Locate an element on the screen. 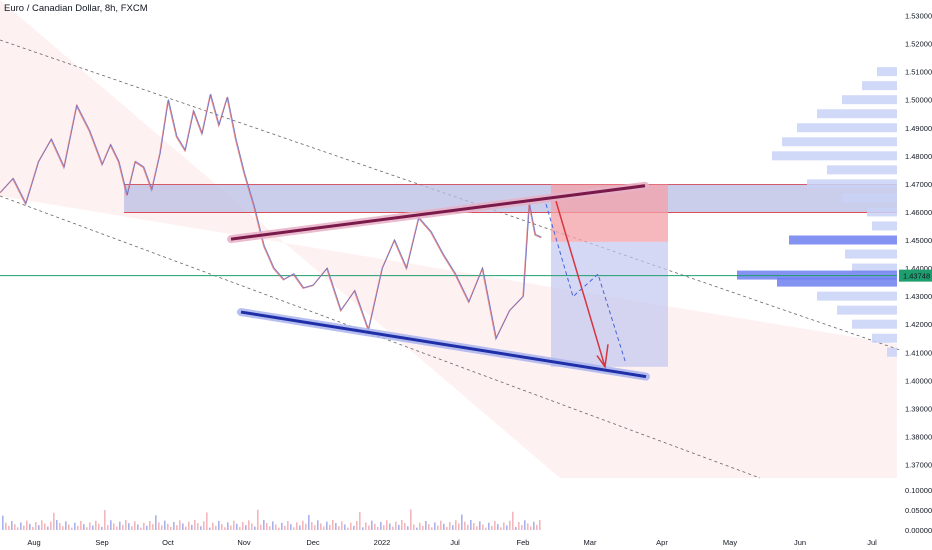 This screenshot has height=550, width=932. volume-tick-label: 0.00000 is located at coordinates (918, 530).